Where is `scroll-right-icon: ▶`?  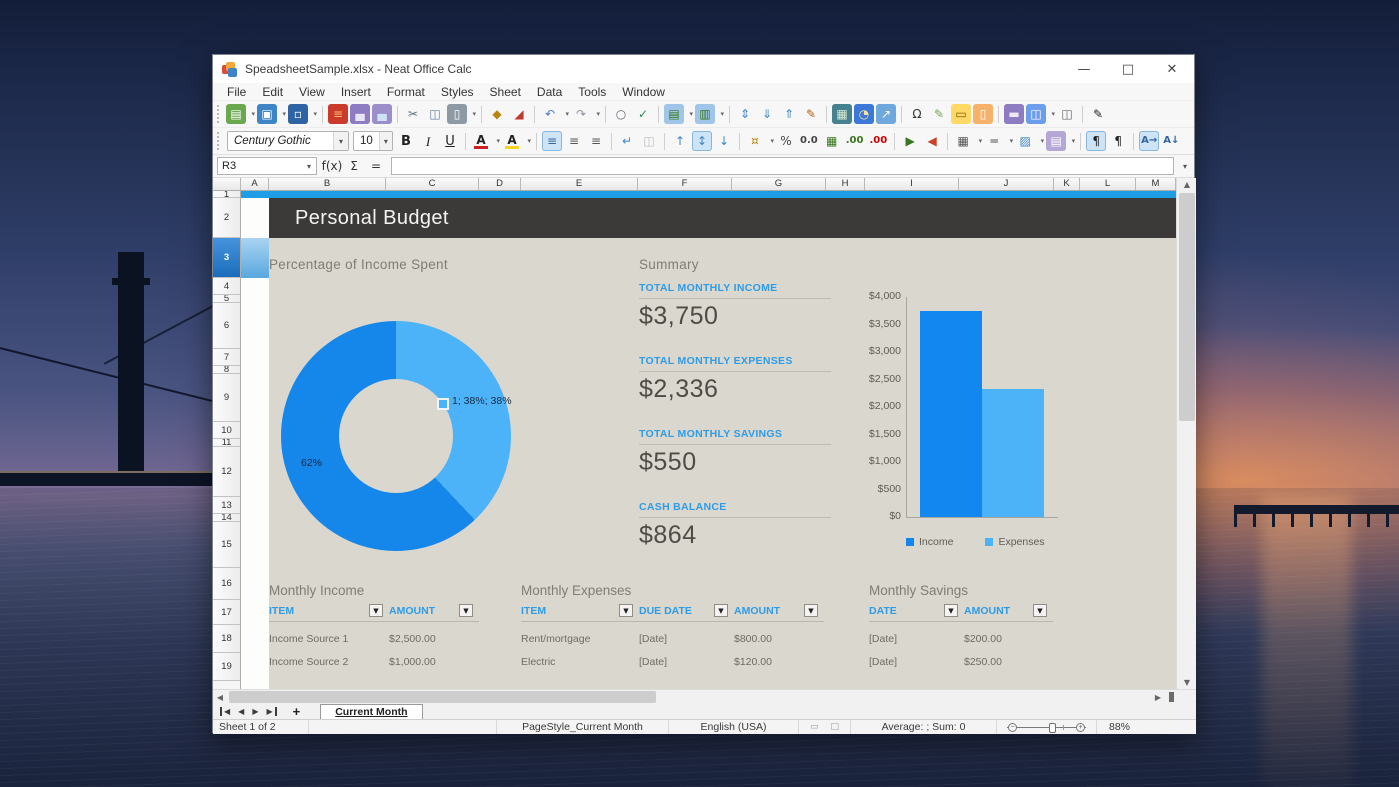
scroll-right-icon: ▶ is located at coordinates (1158, 697).